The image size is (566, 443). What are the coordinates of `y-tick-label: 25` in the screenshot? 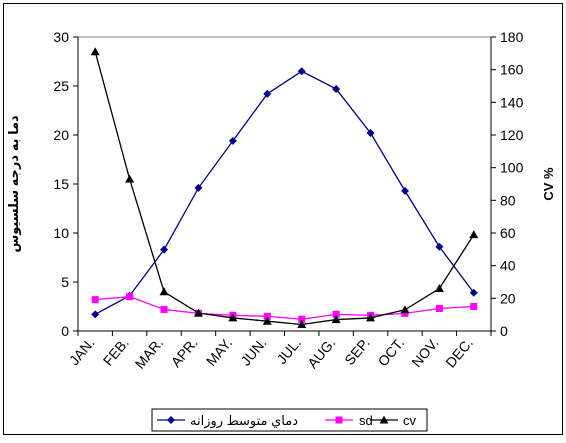 It's located at (61, 86).